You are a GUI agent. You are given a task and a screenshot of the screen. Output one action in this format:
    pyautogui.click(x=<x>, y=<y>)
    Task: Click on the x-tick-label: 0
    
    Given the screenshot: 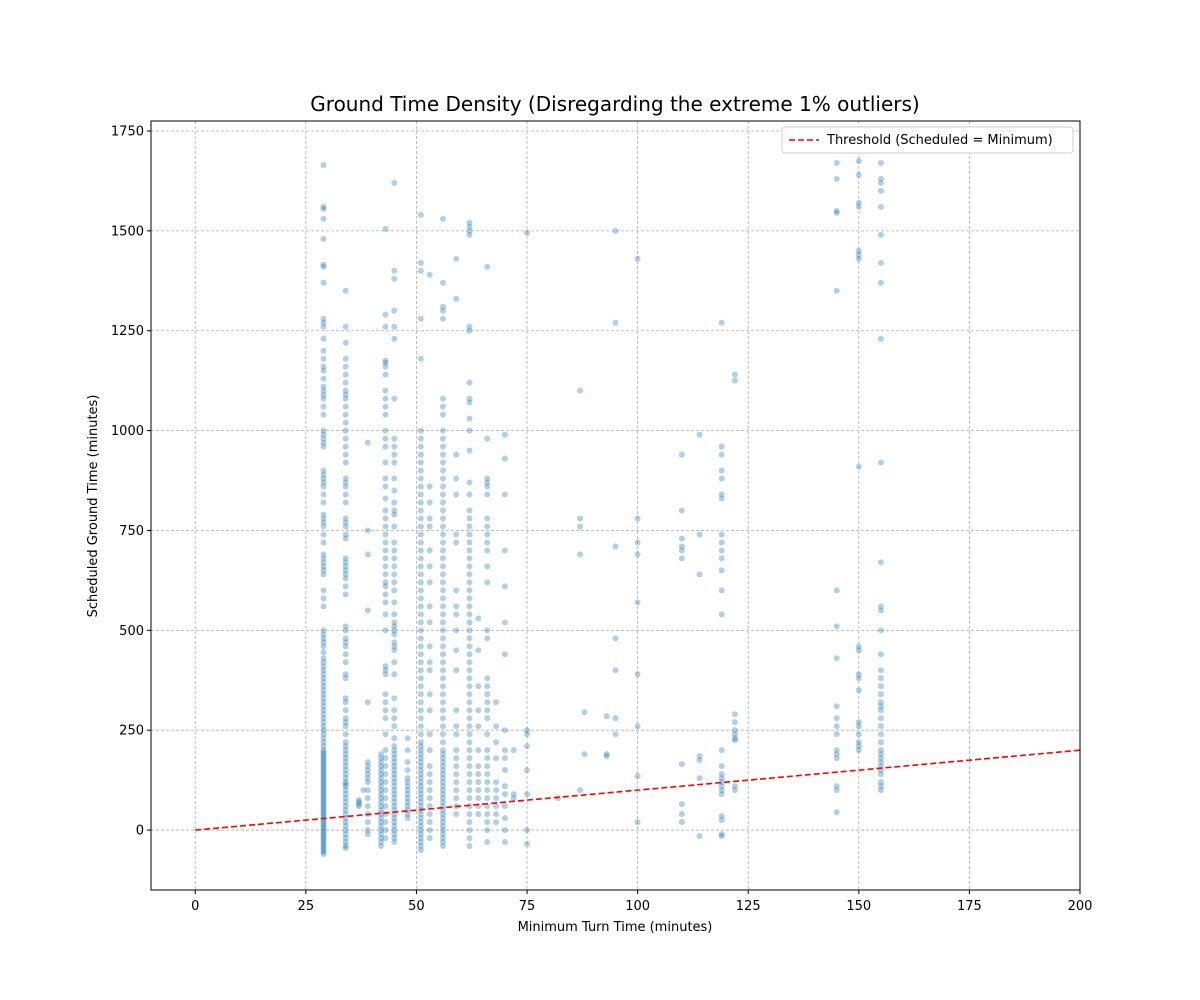 What is the action you would take?
    pyautogui.click(x=195, y=906)
    